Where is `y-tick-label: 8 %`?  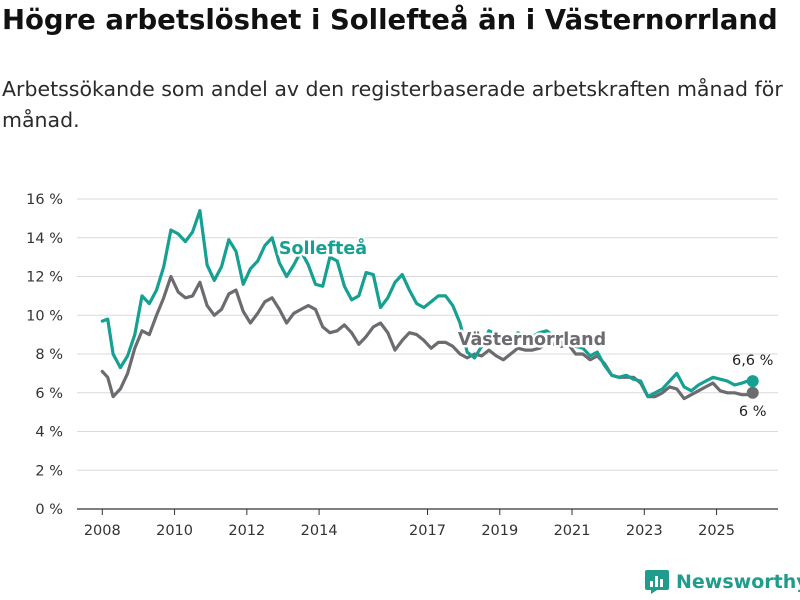
y-tick-label: 8 % is located at coordinates (49, 355).